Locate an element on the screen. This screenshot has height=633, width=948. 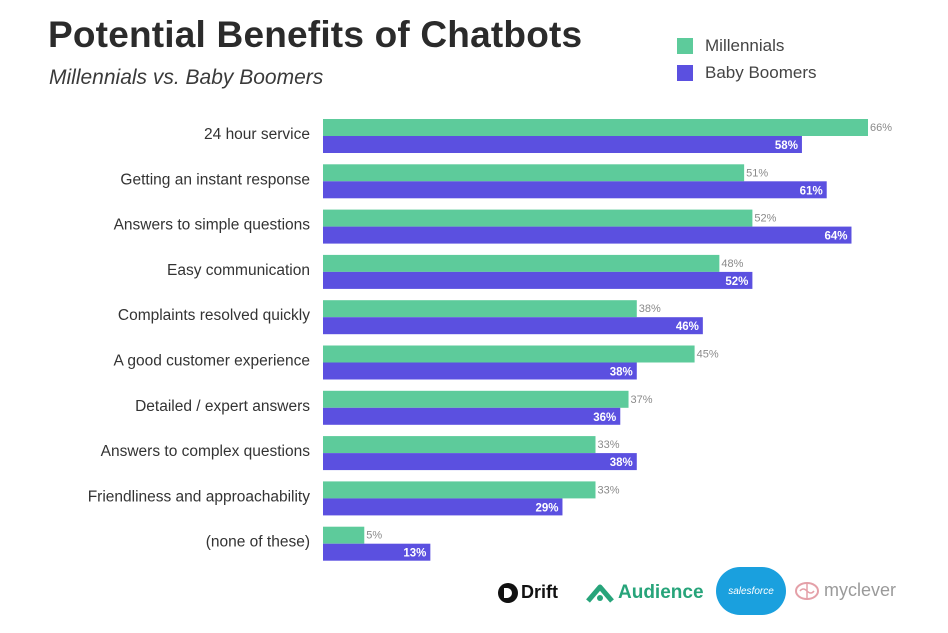
category-label: 24 hour service is located at coordinates (257, 134).